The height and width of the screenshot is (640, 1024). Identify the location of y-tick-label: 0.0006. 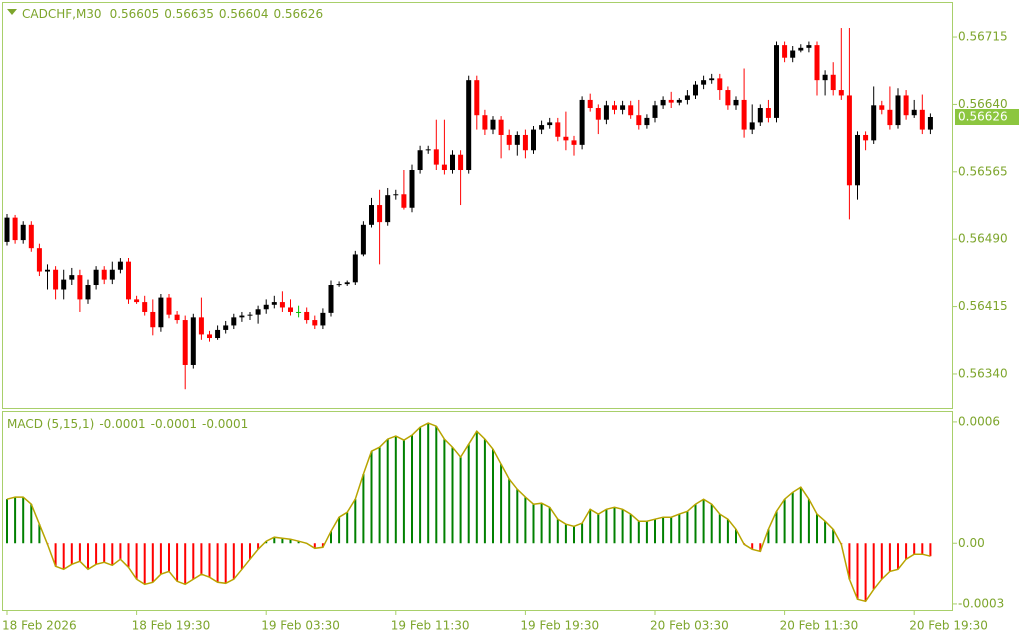
(979, 421).